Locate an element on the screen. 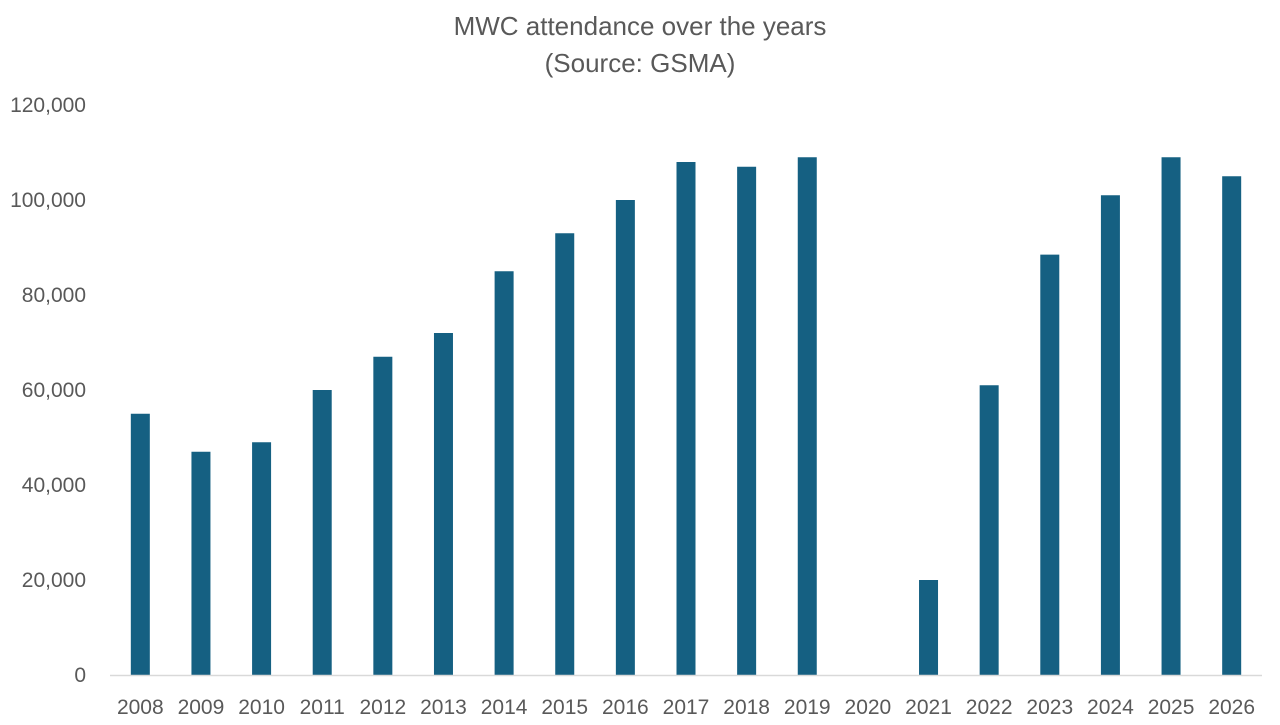 This screenshot has width=1280, height=725. chart-title: MWC attendance over the years is located at coordinates (640, 26).